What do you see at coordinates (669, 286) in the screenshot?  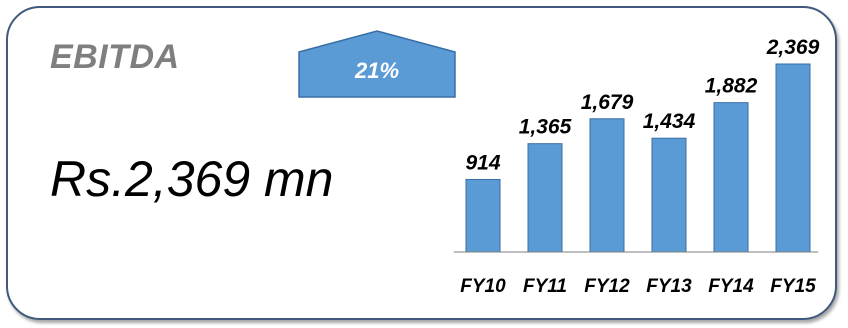 I see `category-label-FY13: FY13` at bounding box center [669, 286].